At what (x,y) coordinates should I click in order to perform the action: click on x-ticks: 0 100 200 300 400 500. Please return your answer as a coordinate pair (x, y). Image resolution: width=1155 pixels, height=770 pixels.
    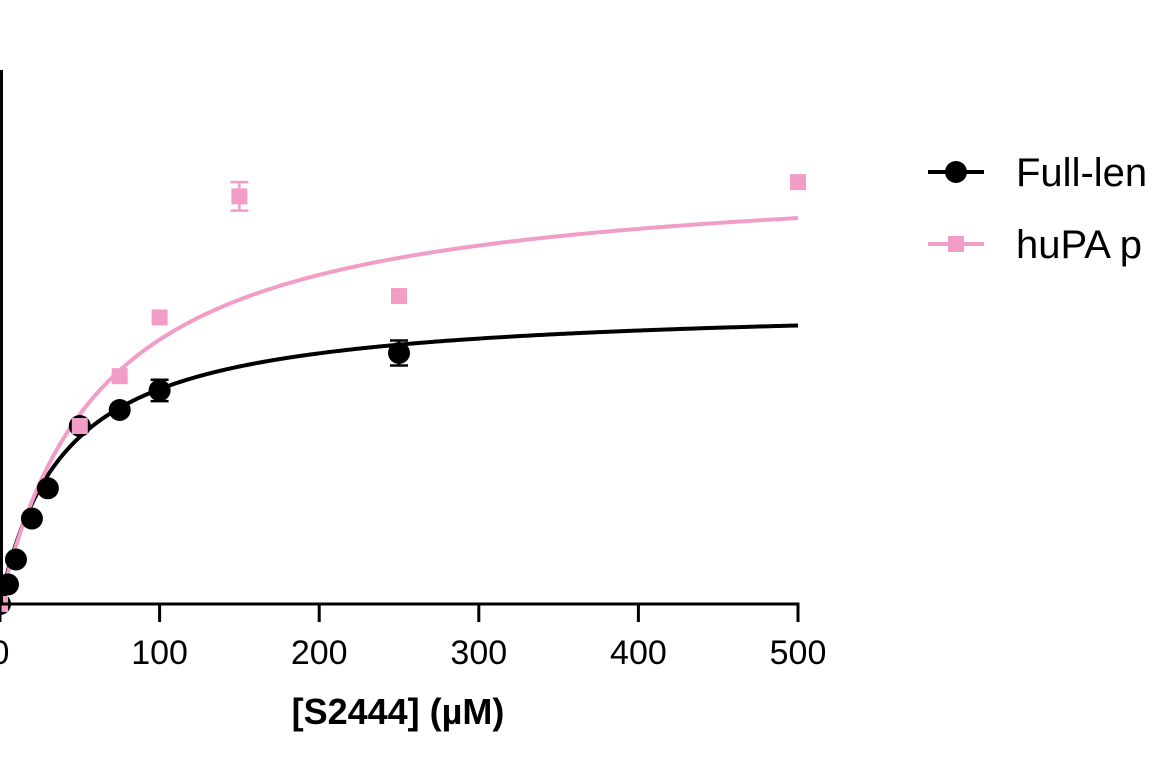
    Looking at the image, I should click on (413, 638).